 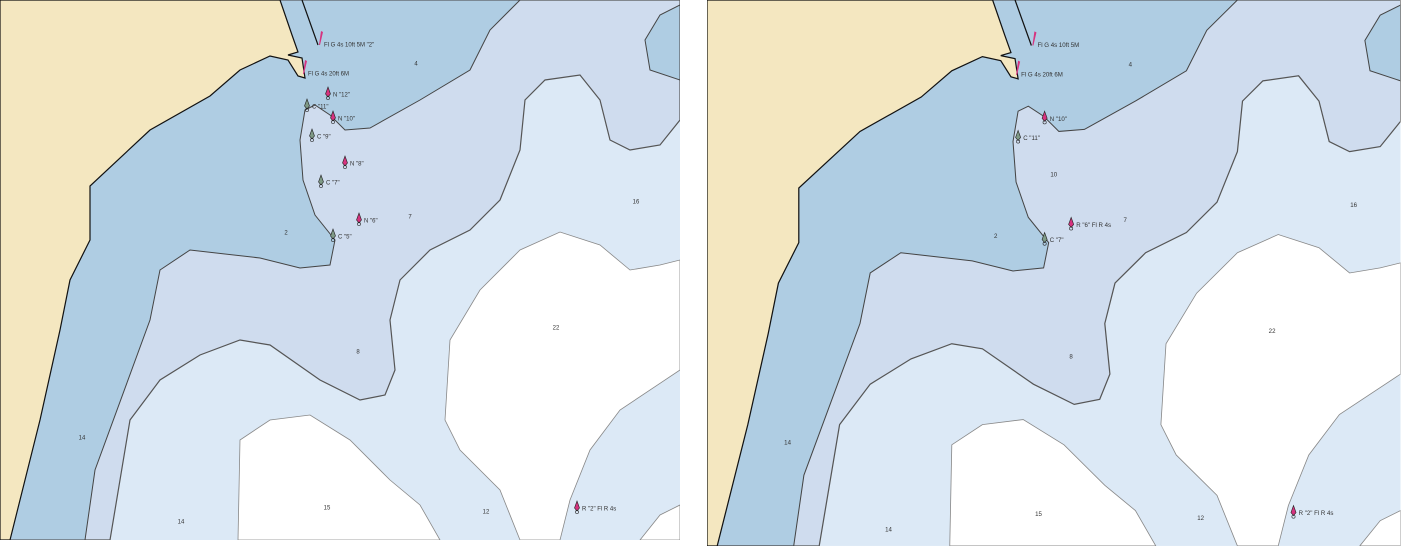 I want to click on buoy-label: C "9", so click(x=324, y=138).